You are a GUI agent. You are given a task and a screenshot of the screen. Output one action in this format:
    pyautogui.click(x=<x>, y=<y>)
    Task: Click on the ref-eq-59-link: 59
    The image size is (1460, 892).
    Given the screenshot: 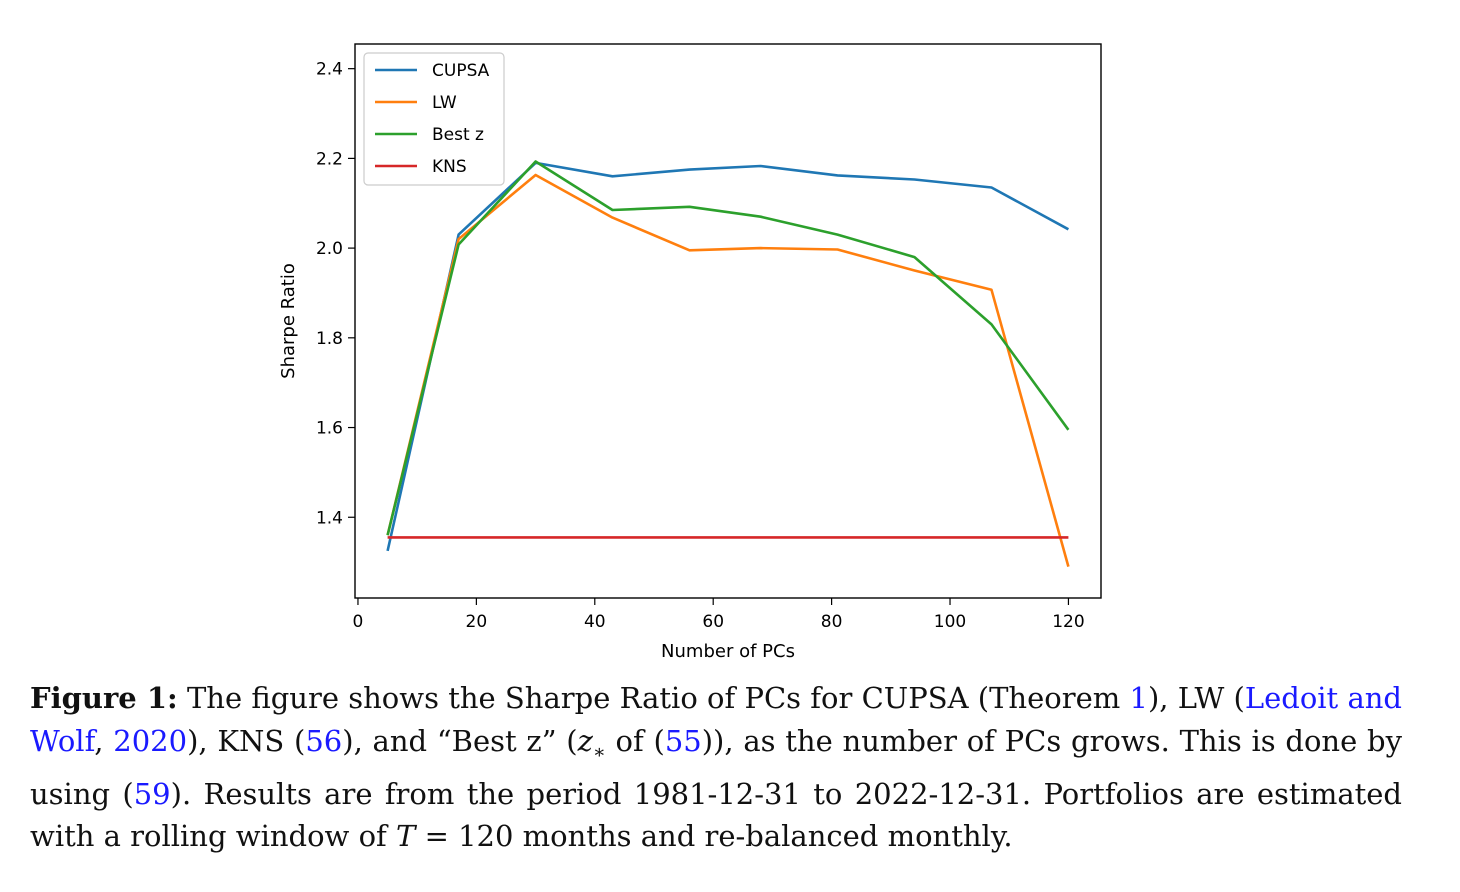 What is the action you would take?
    pyautogui.click(x=152, y=793)
    